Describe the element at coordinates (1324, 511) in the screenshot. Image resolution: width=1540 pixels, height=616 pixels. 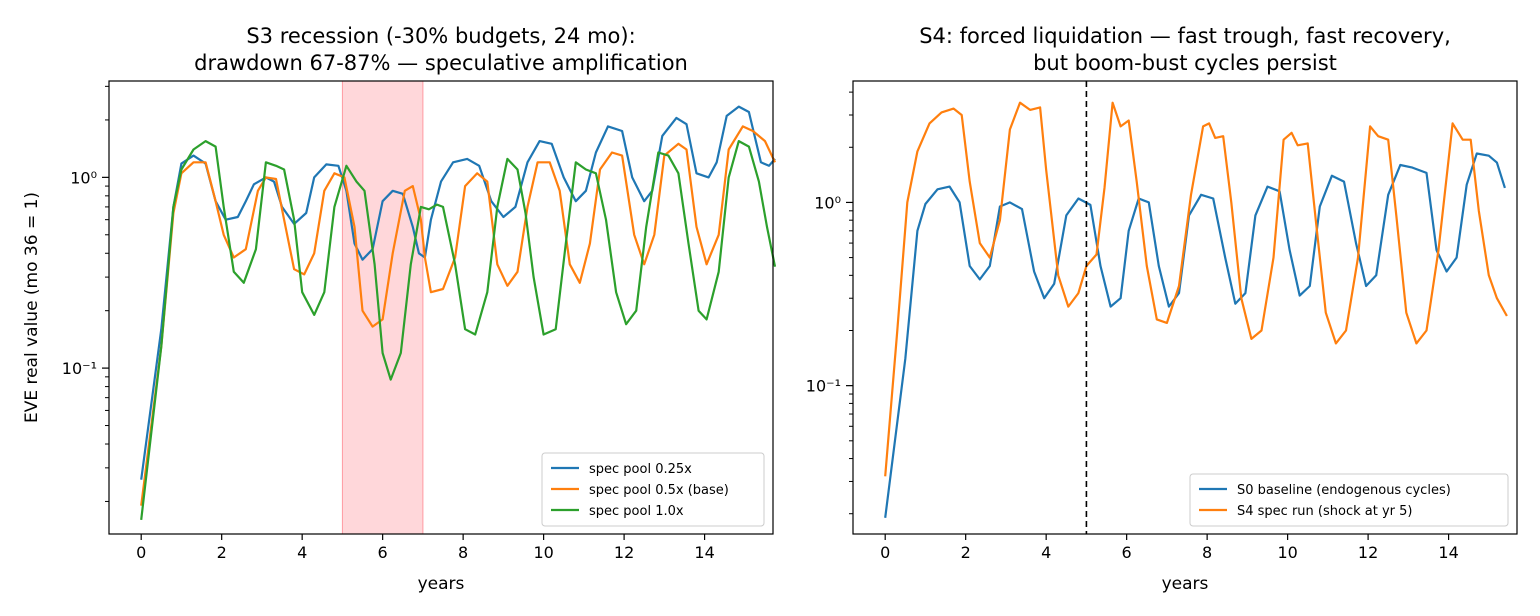
I see `legend-label-1: S4 spec run (shock at yr 5)` at that location.